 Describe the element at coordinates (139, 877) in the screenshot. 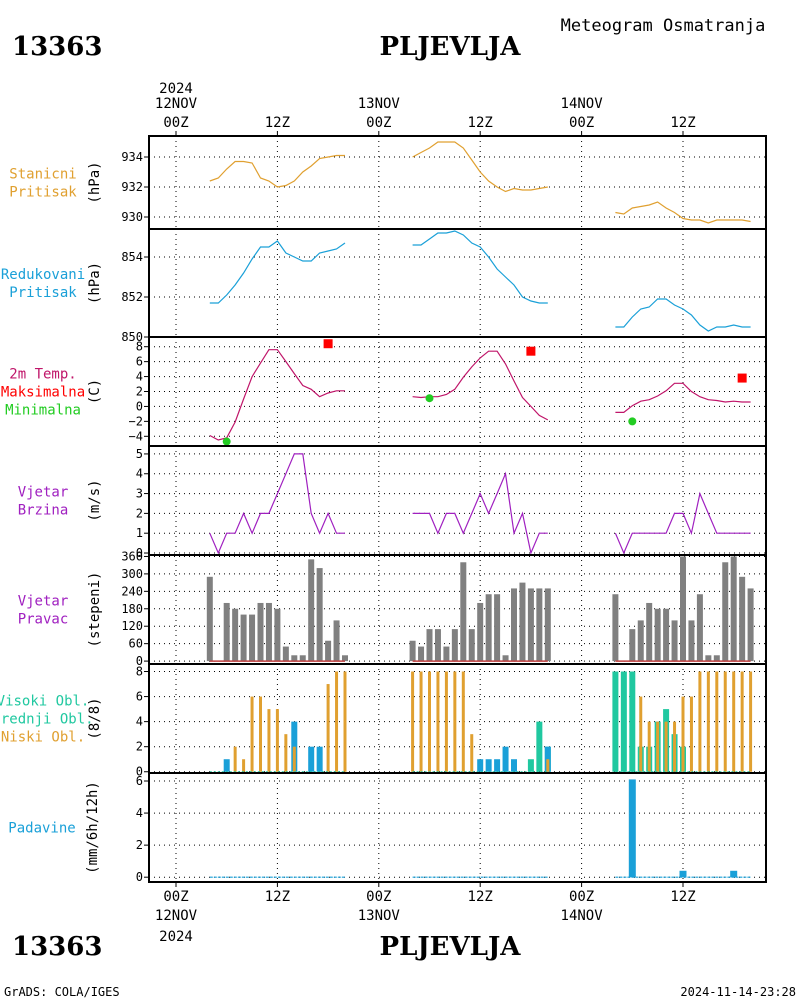

I see `precipitation-ytick-label: 0` at that location.